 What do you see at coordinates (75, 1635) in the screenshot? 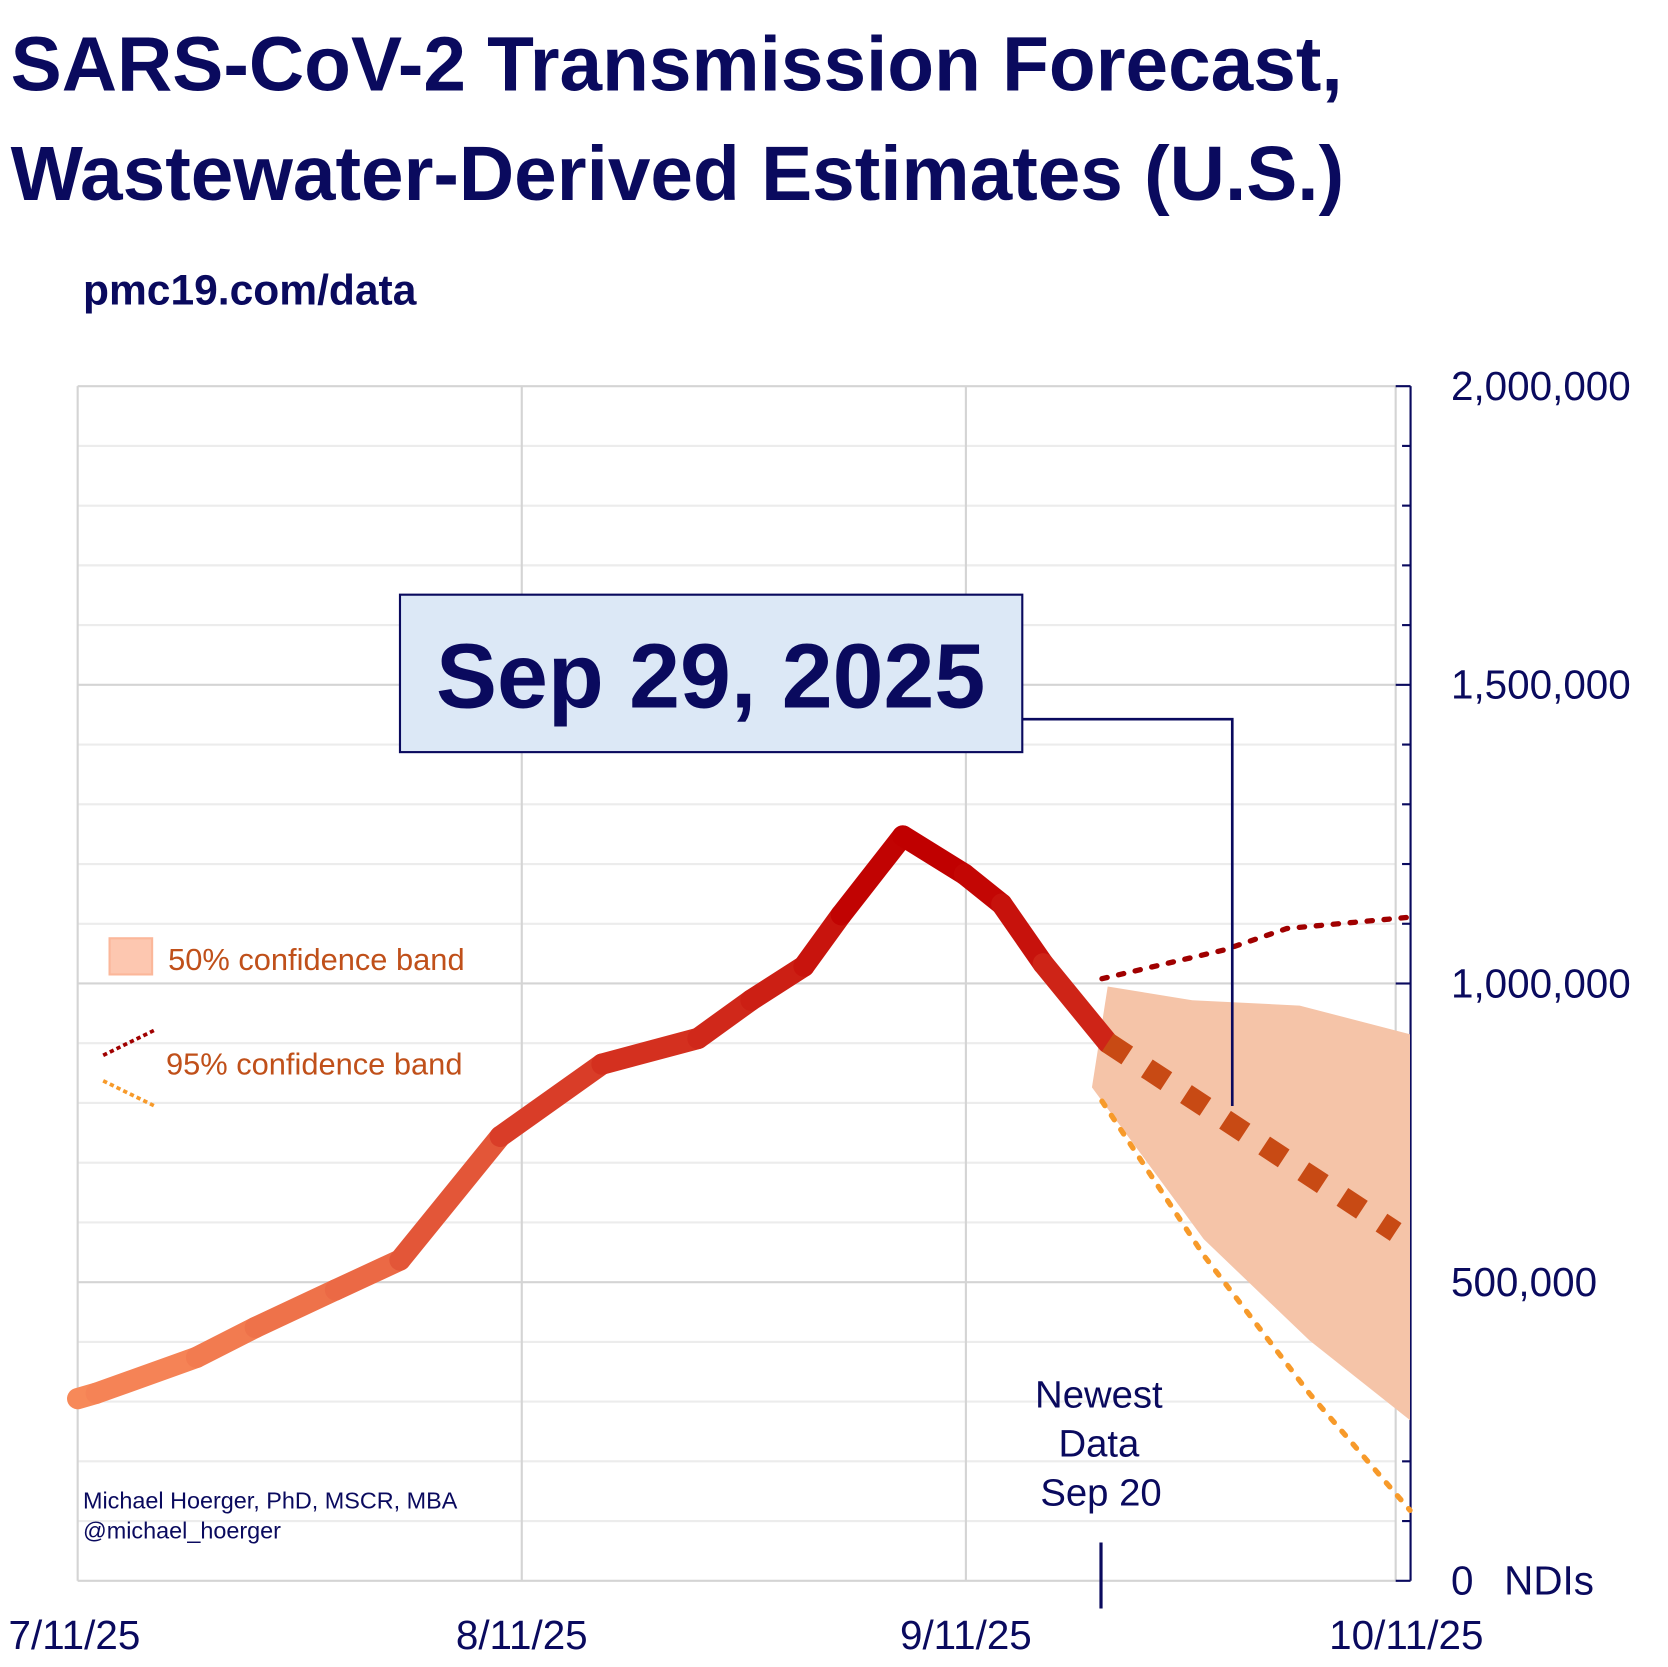
I see `x-tick-label: 7/11/25` at bounding box center [75, 1635].